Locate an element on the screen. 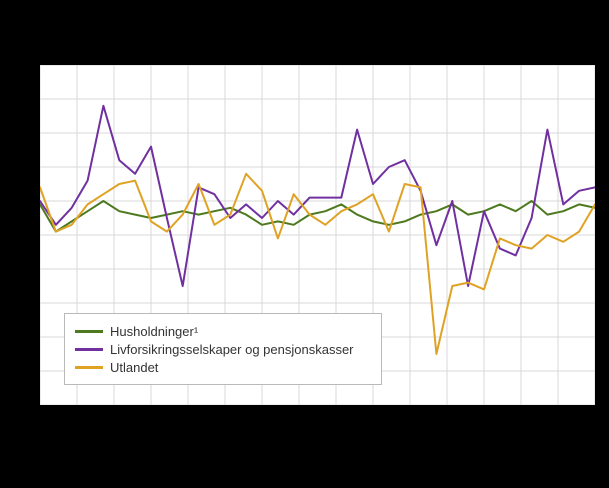 The width and height of the screenshot is (609, 488). legend-label: Utlandet is located at coordinates (134, 367).